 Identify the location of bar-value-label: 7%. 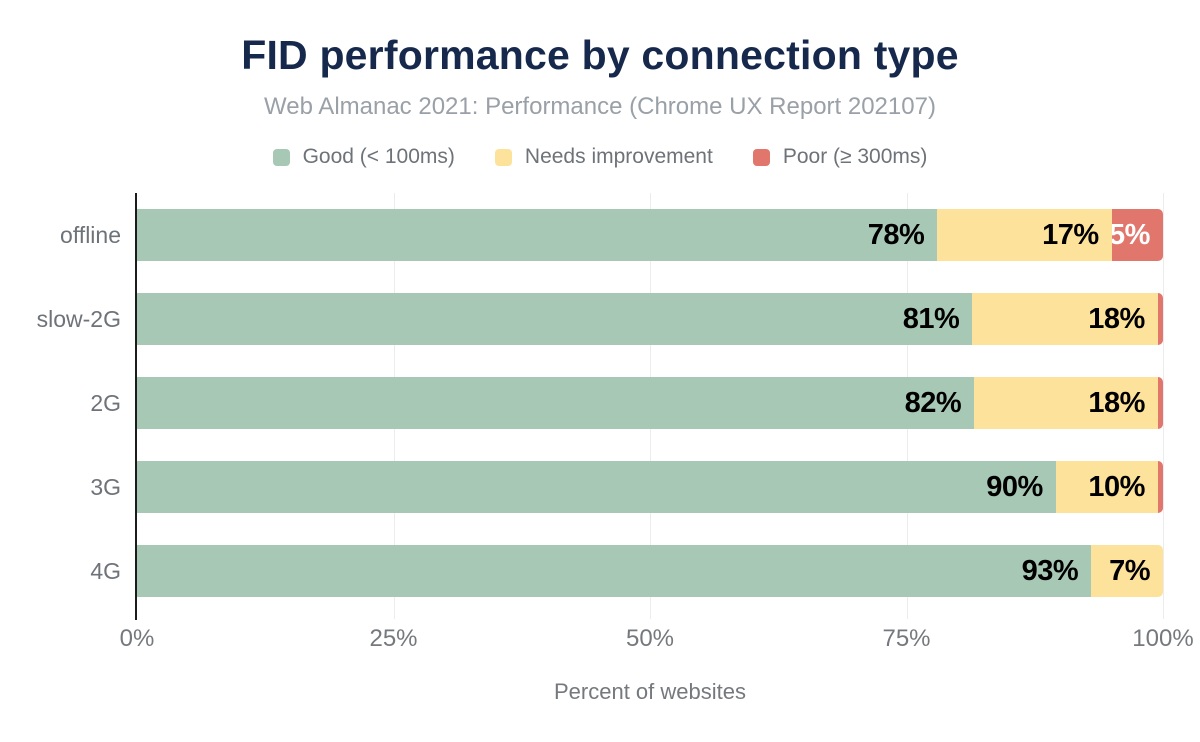
(1129, 570).